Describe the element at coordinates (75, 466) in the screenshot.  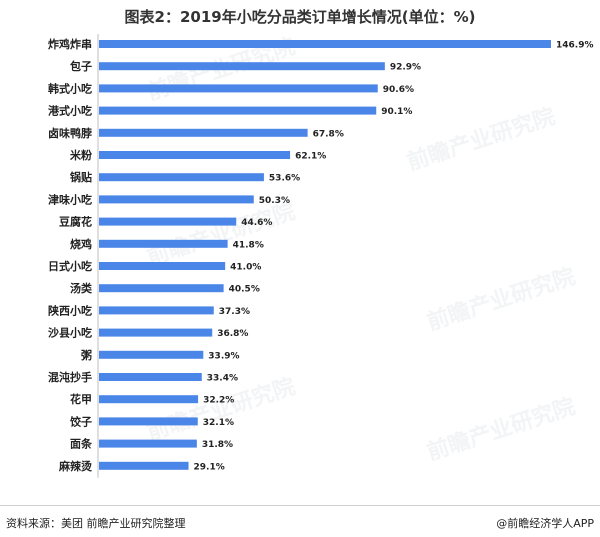
I see `category-label: 麻辣烫` at that location.